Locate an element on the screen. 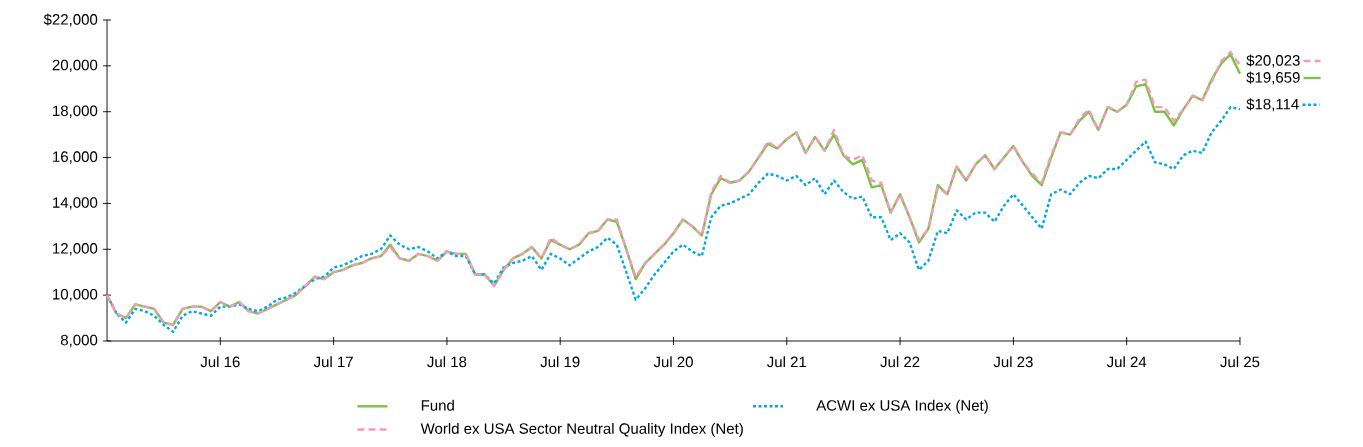 The width and height of the screenshot is (1363, 447). data-label: $18,114 is located at coordinates (1272, 105).